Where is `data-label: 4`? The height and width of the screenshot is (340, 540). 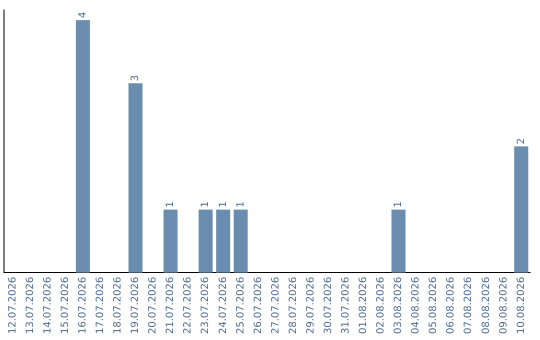
data-label: 4 is located at coordinates (82, 15).